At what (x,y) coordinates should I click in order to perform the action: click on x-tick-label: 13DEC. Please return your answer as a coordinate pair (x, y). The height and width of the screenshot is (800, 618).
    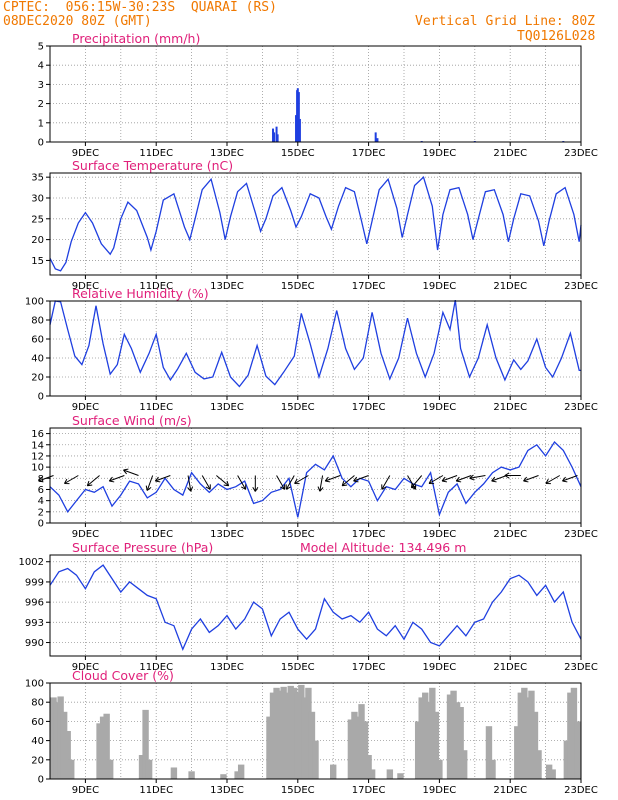
    Looking at the image, I should click on (227, 153).